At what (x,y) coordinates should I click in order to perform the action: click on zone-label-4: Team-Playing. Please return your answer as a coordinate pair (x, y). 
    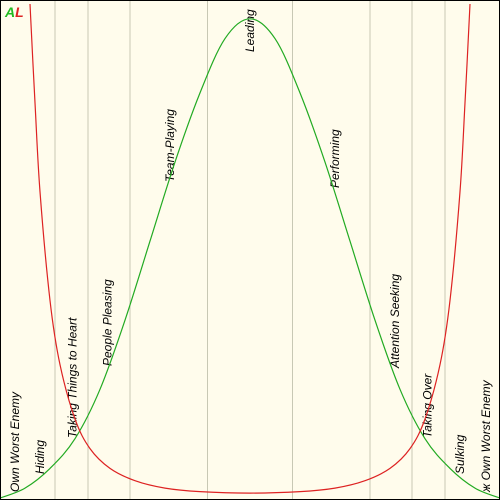
    Looking at the image, I should click on (170, 145).